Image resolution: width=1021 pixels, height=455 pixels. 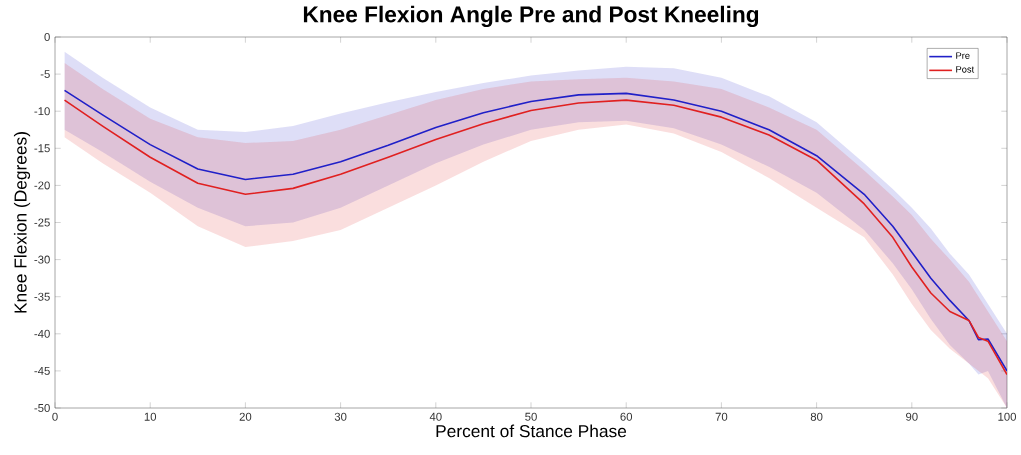 What do you see at coordinates (965, 69) in the screenshot?
I see `legend-label: Post` at bounding box center [965, 69].